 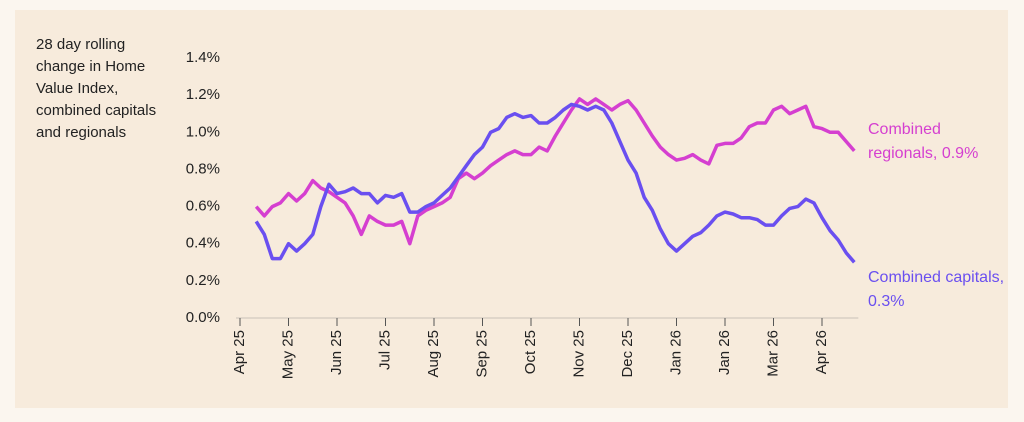 What do you see at coordinates (203, 317) in the screenshot?
I see `y-tick-label: 0.0%` at bounding box center [203, 317].